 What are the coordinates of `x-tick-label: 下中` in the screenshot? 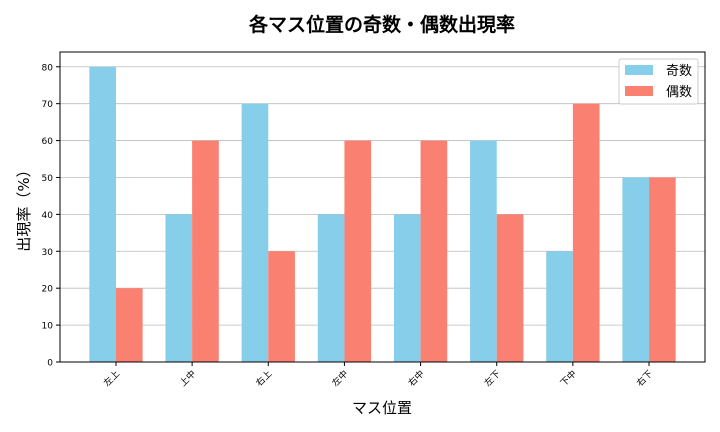 It's located at (568, 378).